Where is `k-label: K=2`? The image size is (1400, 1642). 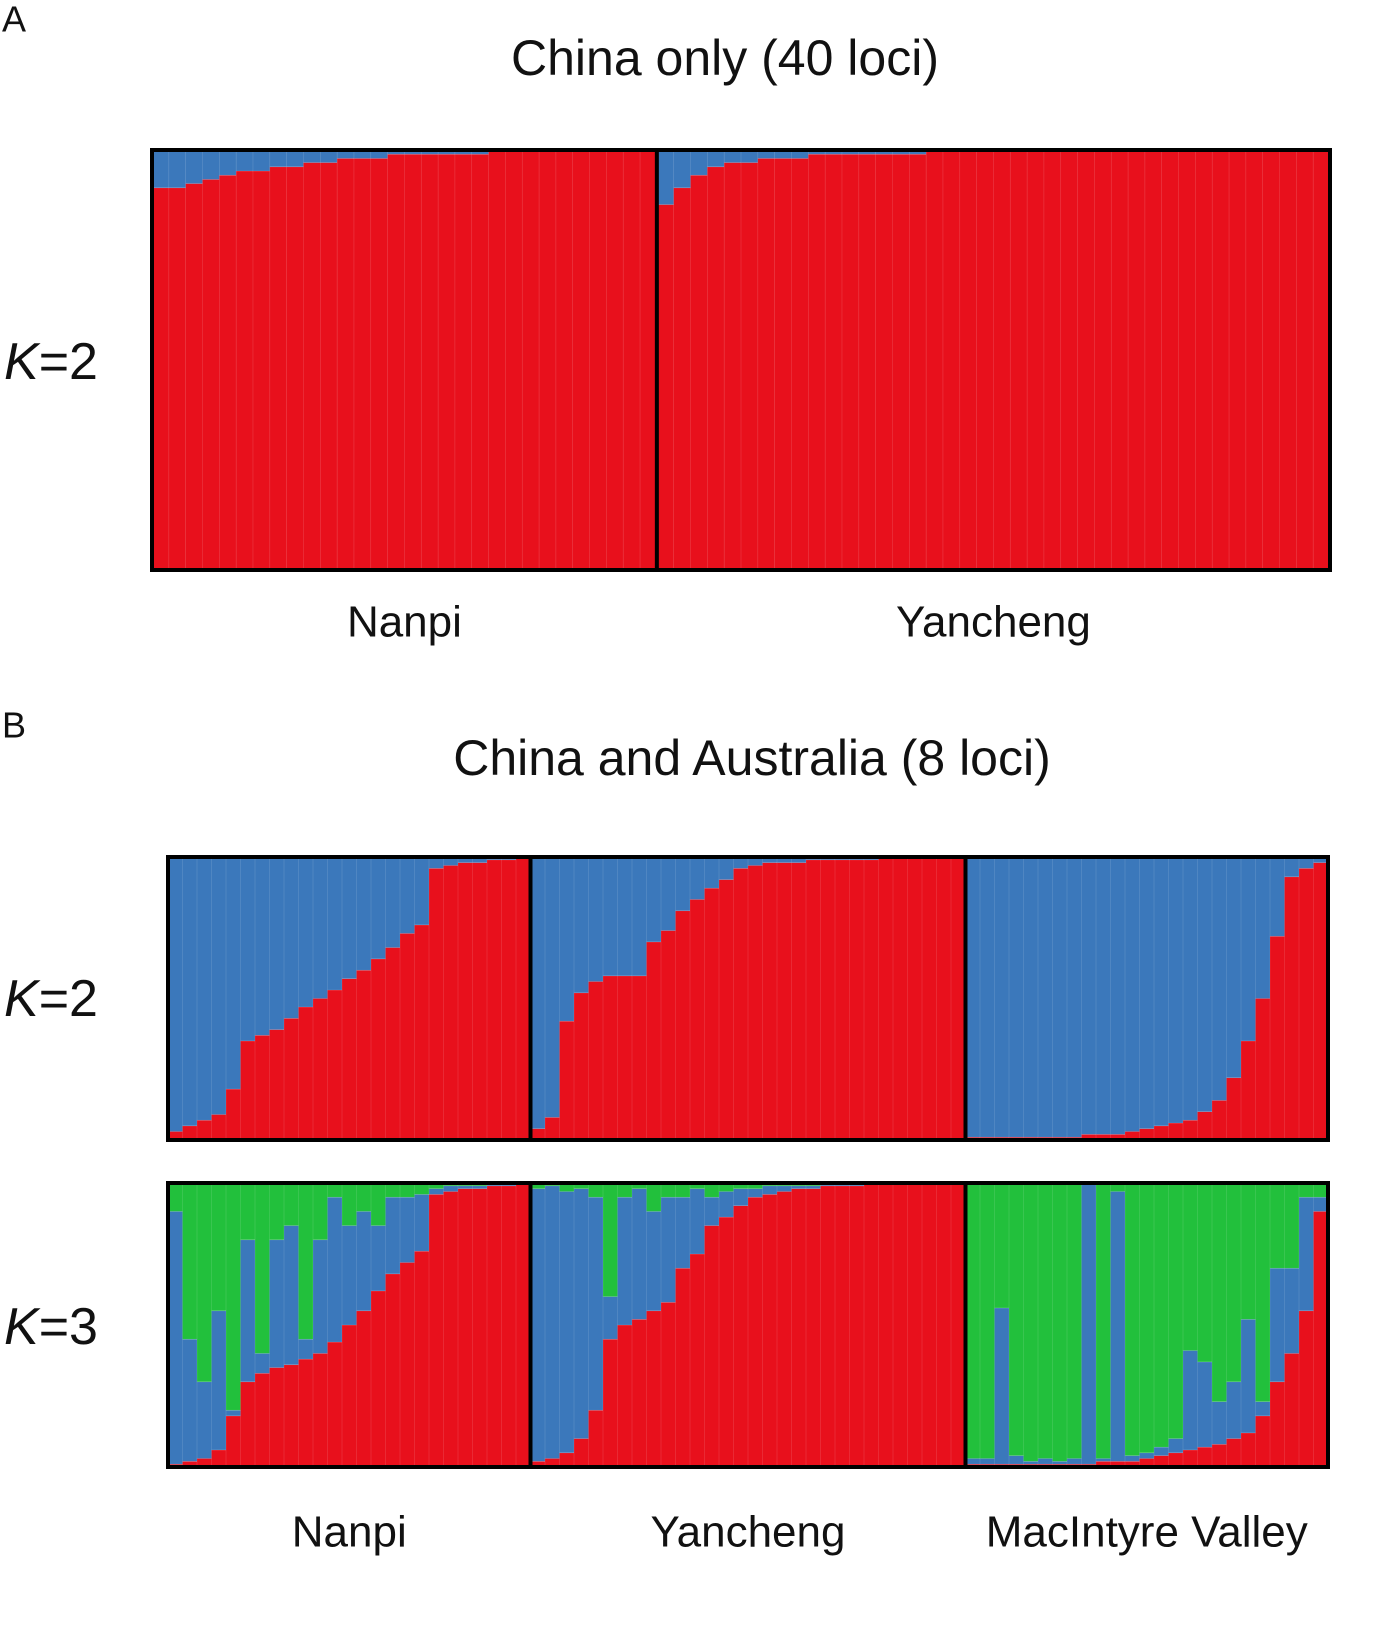 k-label: K=2 is located at coordinates (51, 362).